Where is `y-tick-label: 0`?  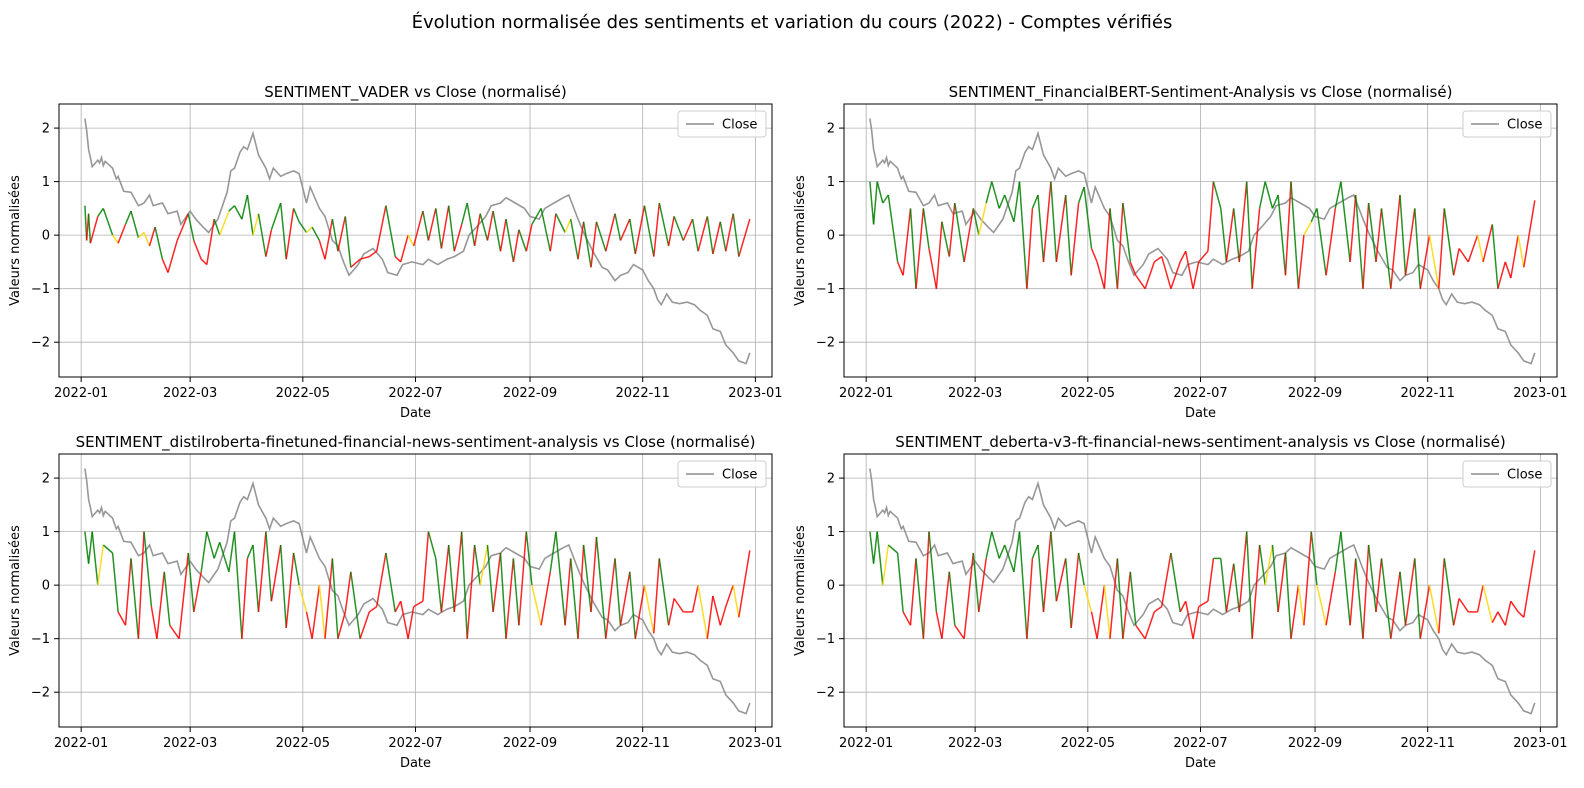
y-tick-label: 0 is located at coordinates (831, 586).